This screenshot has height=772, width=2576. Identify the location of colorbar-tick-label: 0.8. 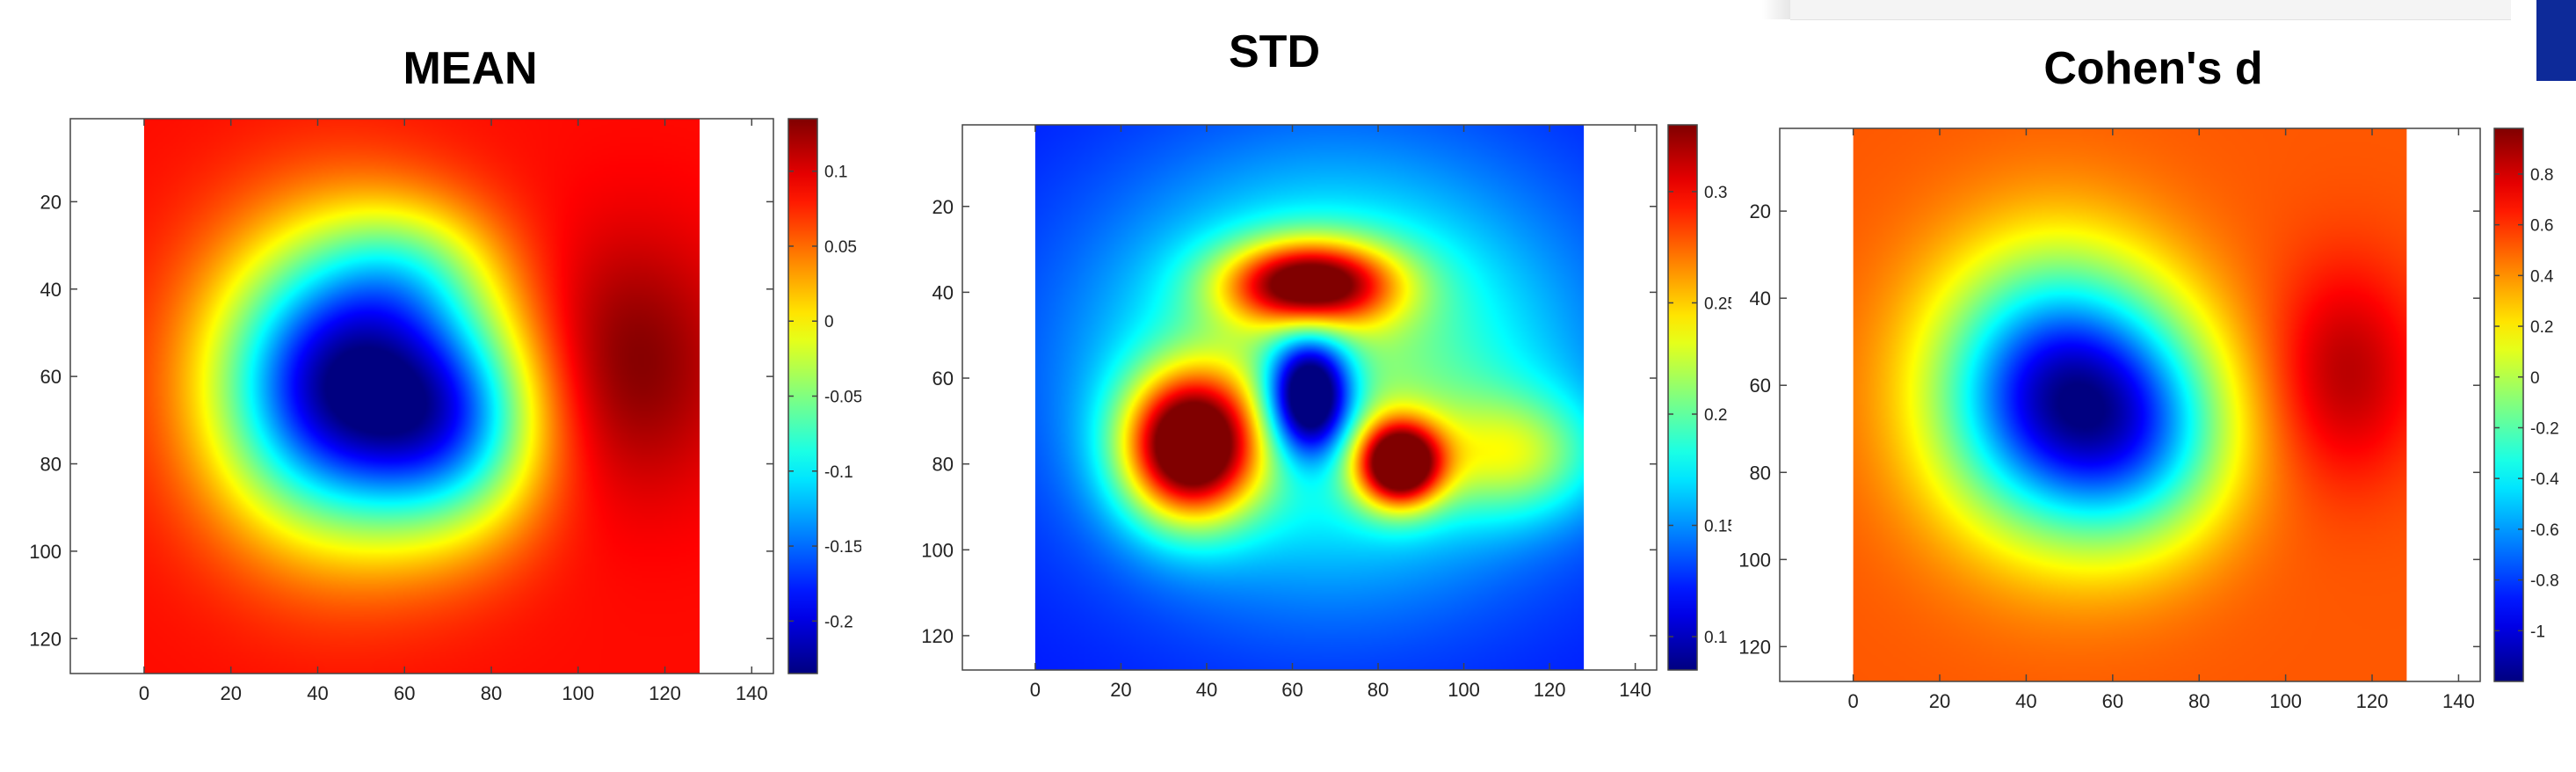
(2541, 176).